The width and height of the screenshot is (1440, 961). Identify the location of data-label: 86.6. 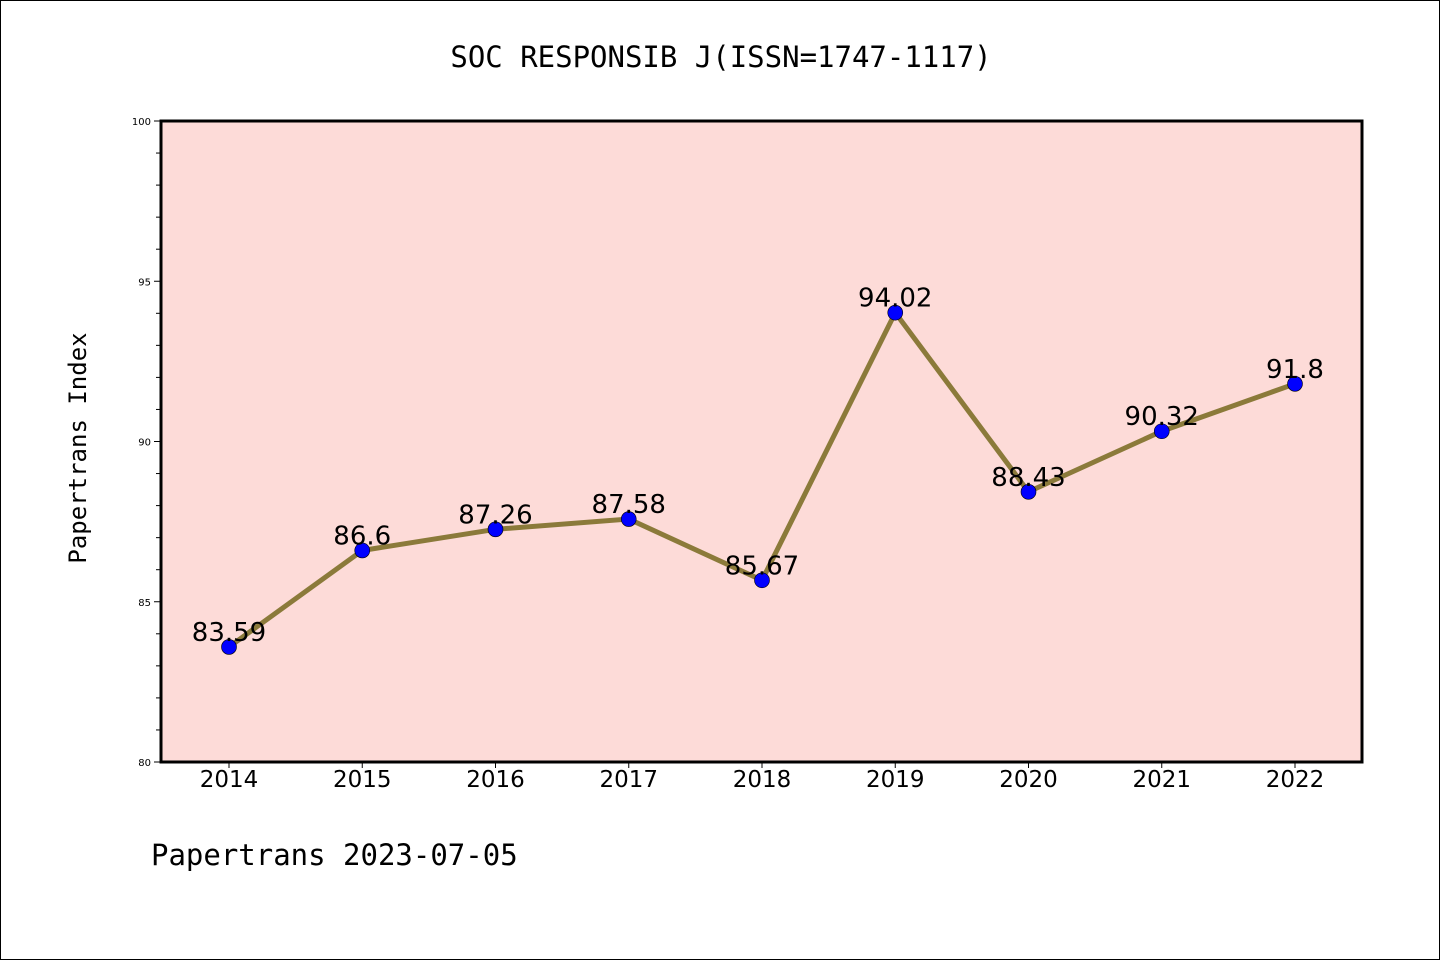
(362, 536).